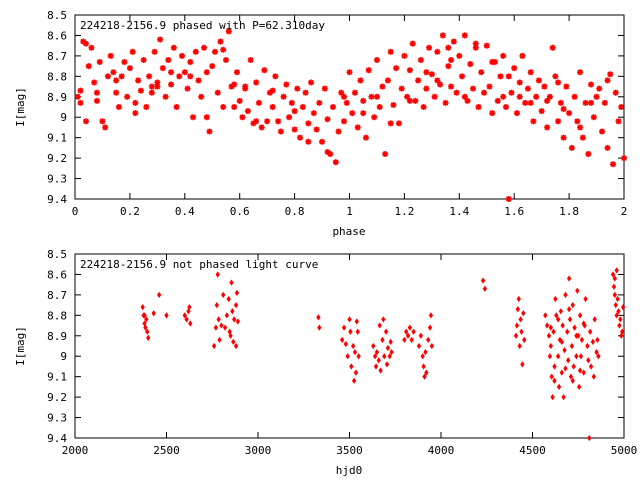 This screenshot has width=640, height=480. I want to click on y-tick-label: 8.6, so click(57, 274).